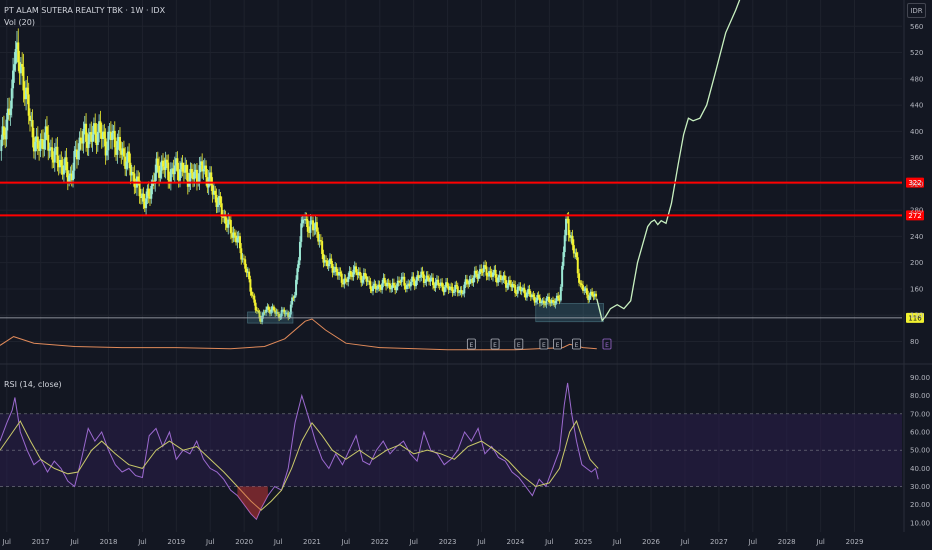 Image resolution: width=932 pixels, height=550 pixels. Describe the element at coordinates (916, 10) in the screenshot. I see `currency-button: IDR` at that location.